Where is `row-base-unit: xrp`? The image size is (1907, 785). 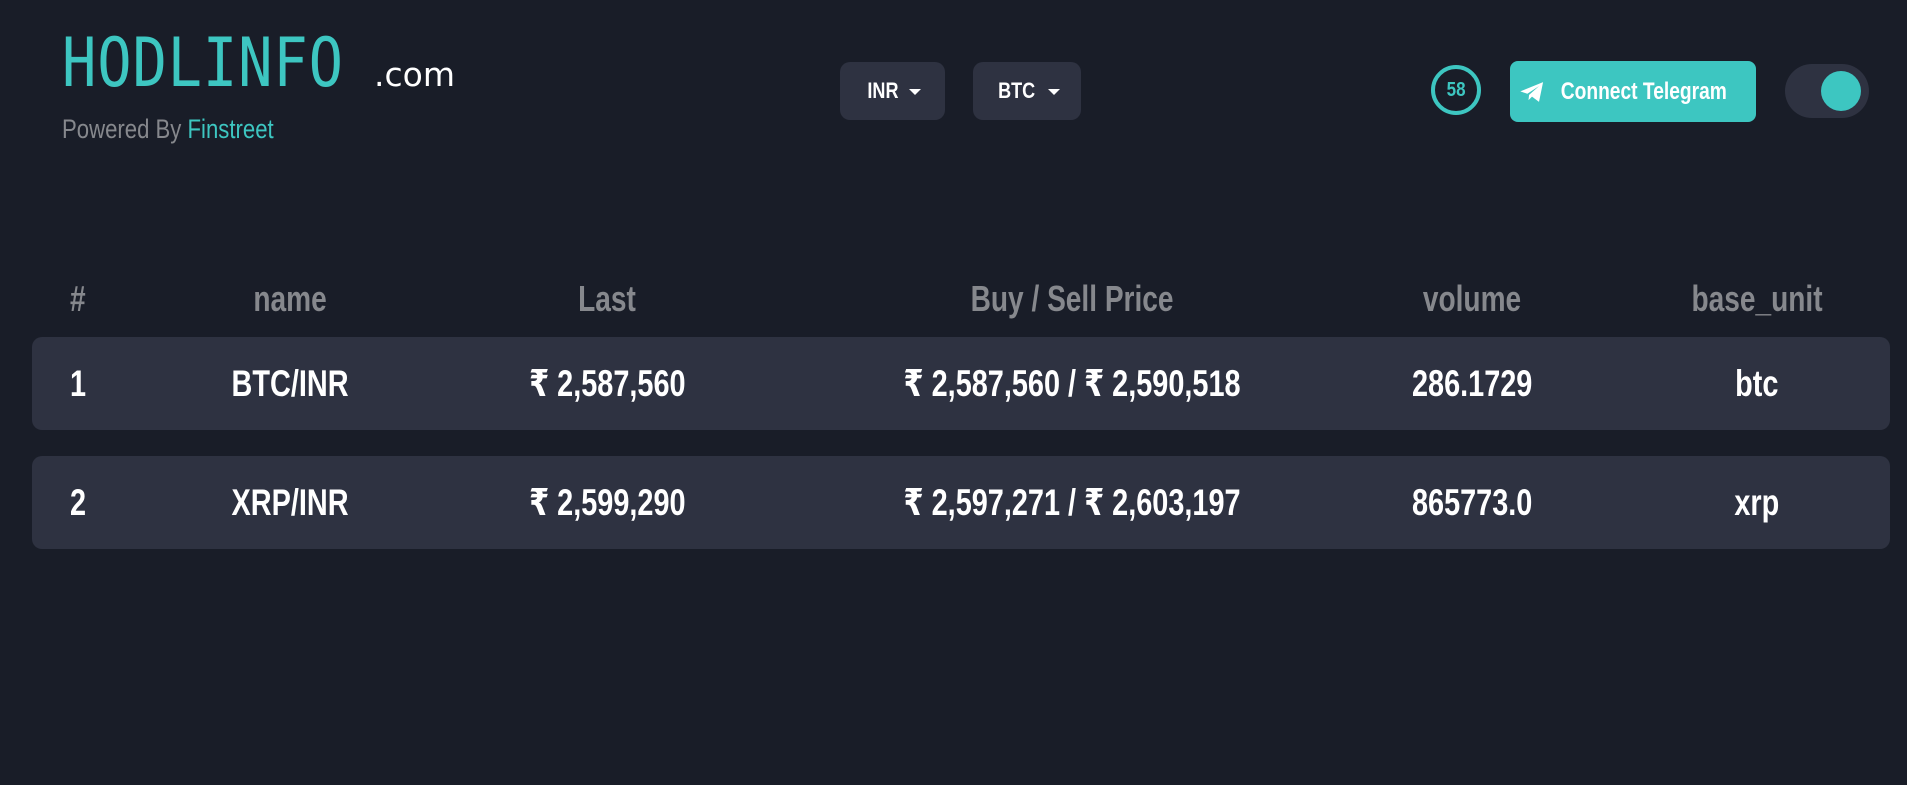 row-base-unit: xrp is located at coordinates (1757, 502).